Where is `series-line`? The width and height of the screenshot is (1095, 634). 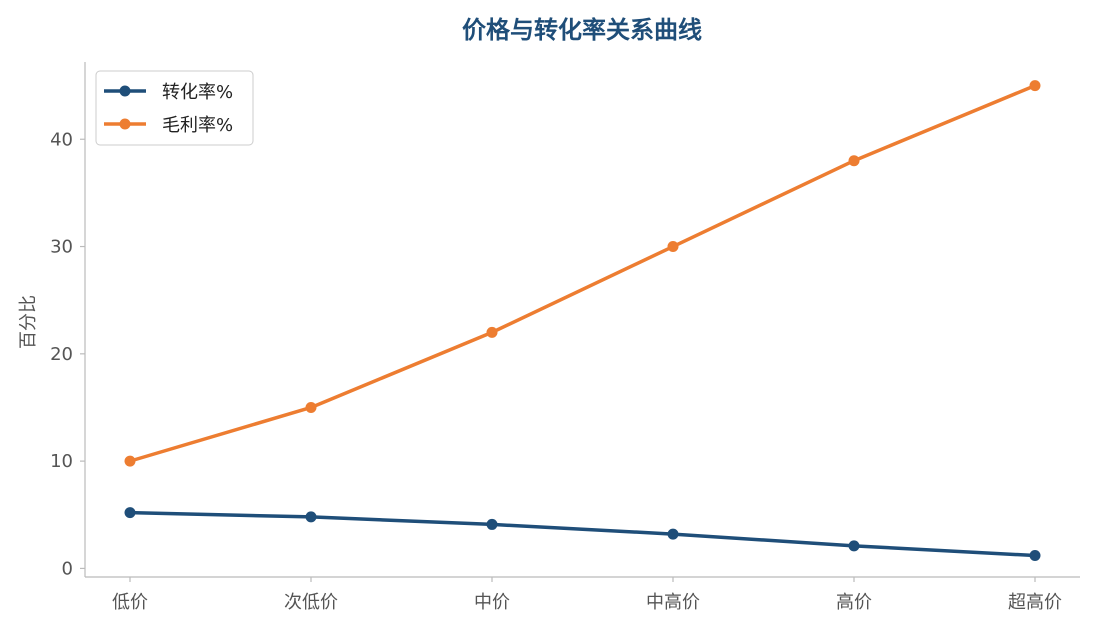
series-line is located at coordinates (582, 534).